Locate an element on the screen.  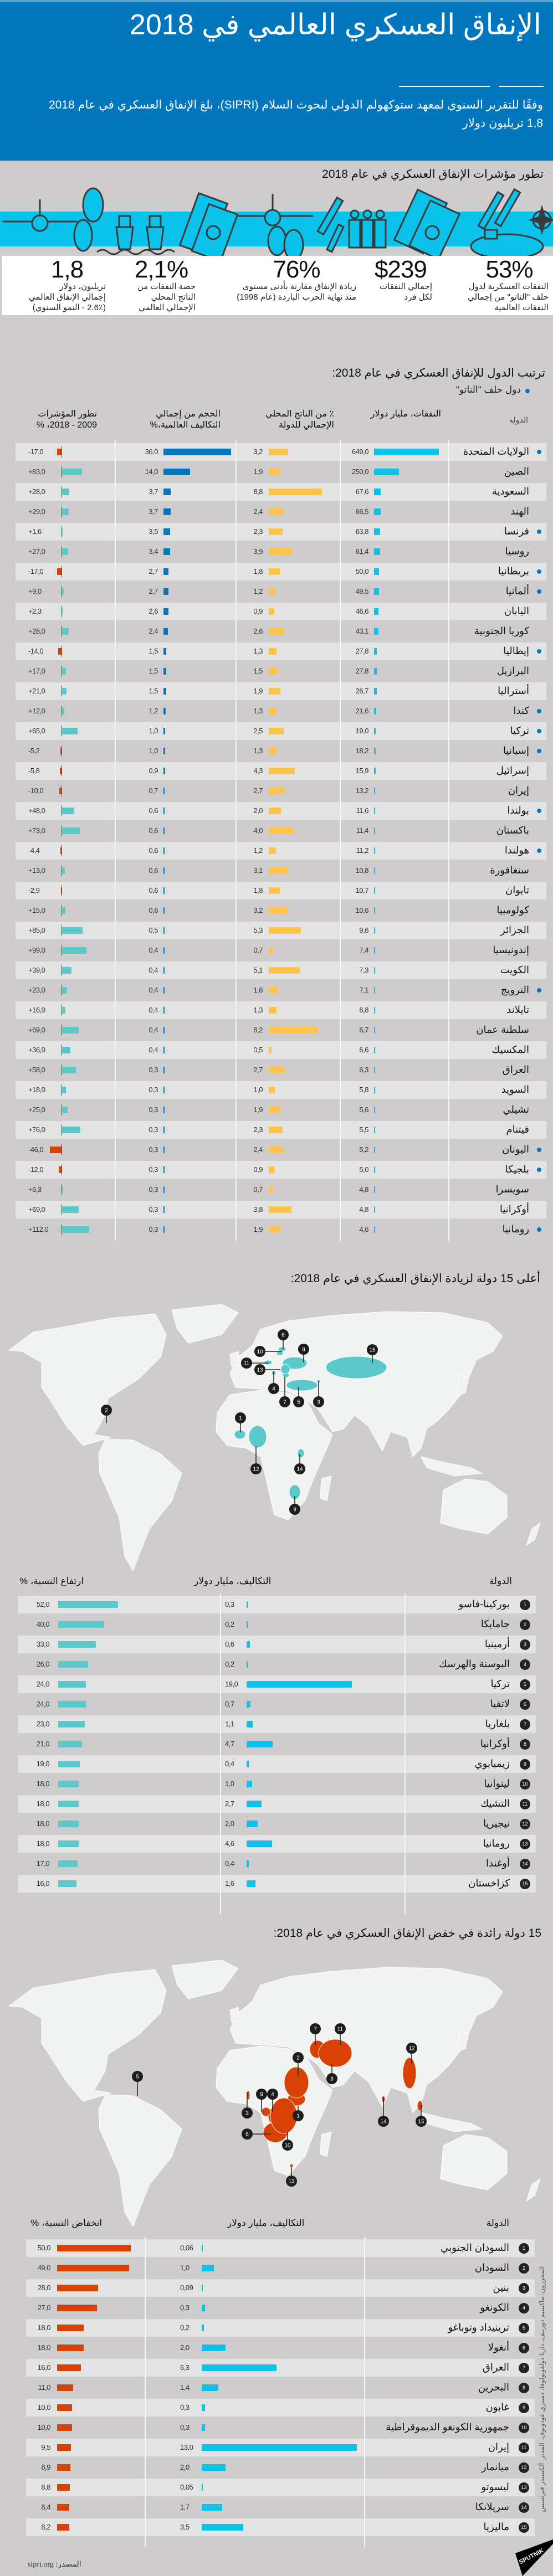
rank-badge: 2 is located at coordinates (524, 2268).